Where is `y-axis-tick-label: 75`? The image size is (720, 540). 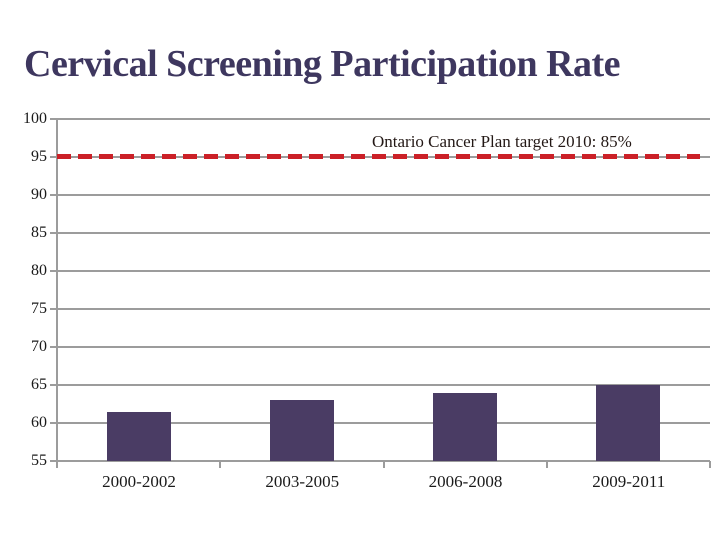
y-axis-tick-label: 75 is located at coordinates (39, 308).